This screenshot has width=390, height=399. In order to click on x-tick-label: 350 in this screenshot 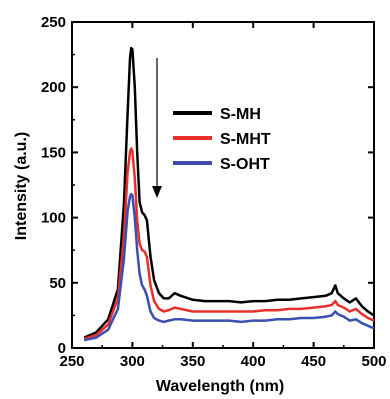, I will do `click(192, 361)`.